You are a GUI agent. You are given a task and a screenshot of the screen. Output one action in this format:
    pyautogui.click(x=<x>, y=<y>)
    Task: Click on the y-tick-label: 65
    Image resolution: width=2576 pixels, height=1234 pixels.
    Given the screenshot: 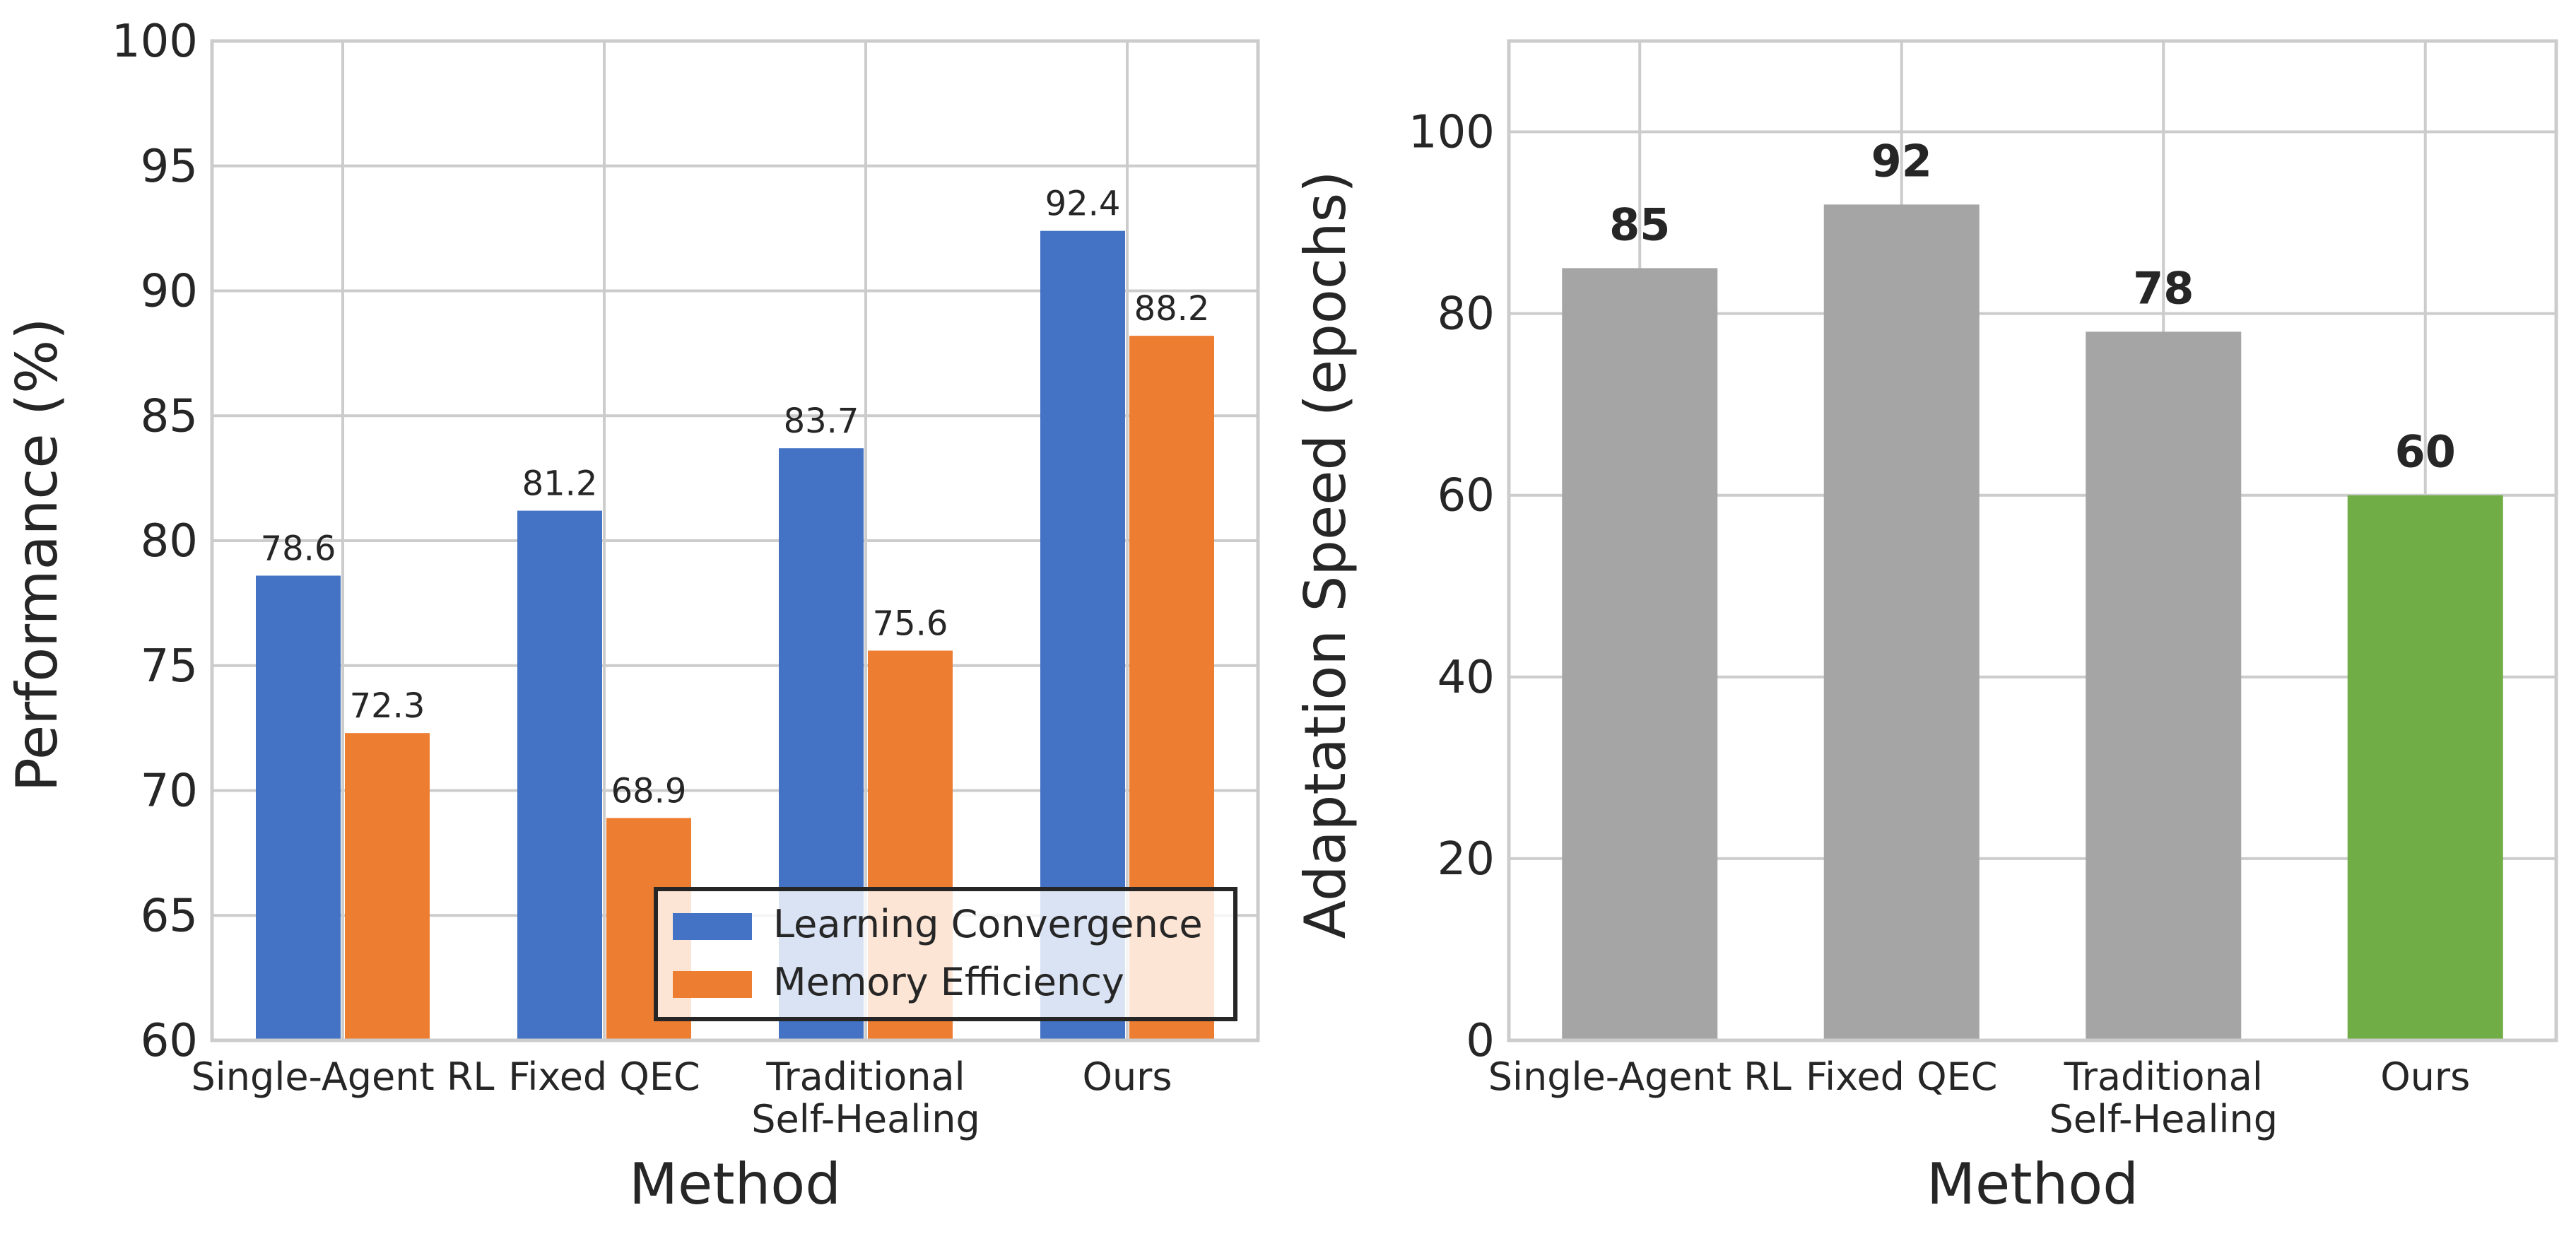 What is the action you would take?
    pyautogui.click(x=169, y=916)
    